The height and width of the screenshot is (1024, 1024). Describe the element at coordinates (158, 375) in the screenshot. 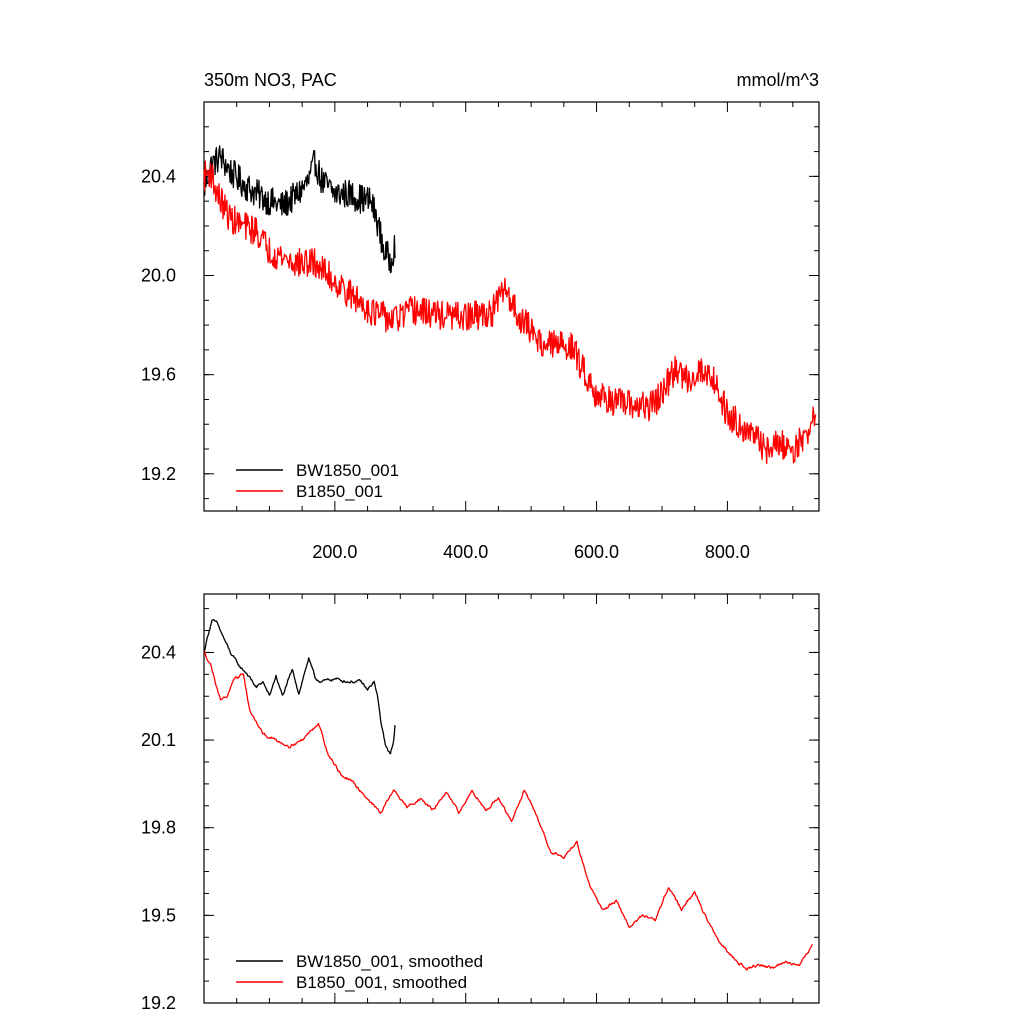

I see `y-tick-label: 19.6` at that location.